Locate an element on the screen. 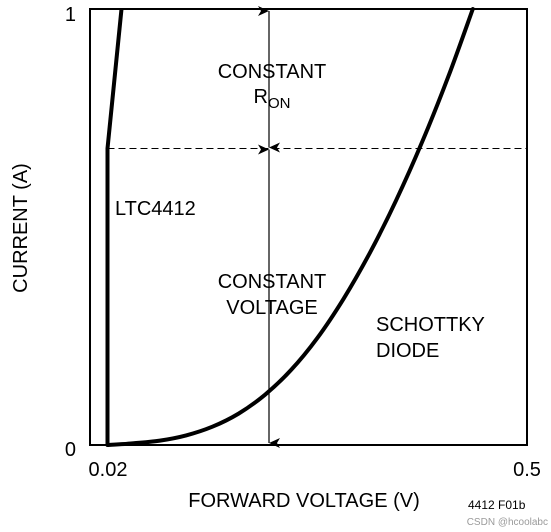 The image size is (551, 532). series-ltc4412-line is located at coordinates (114, 226).